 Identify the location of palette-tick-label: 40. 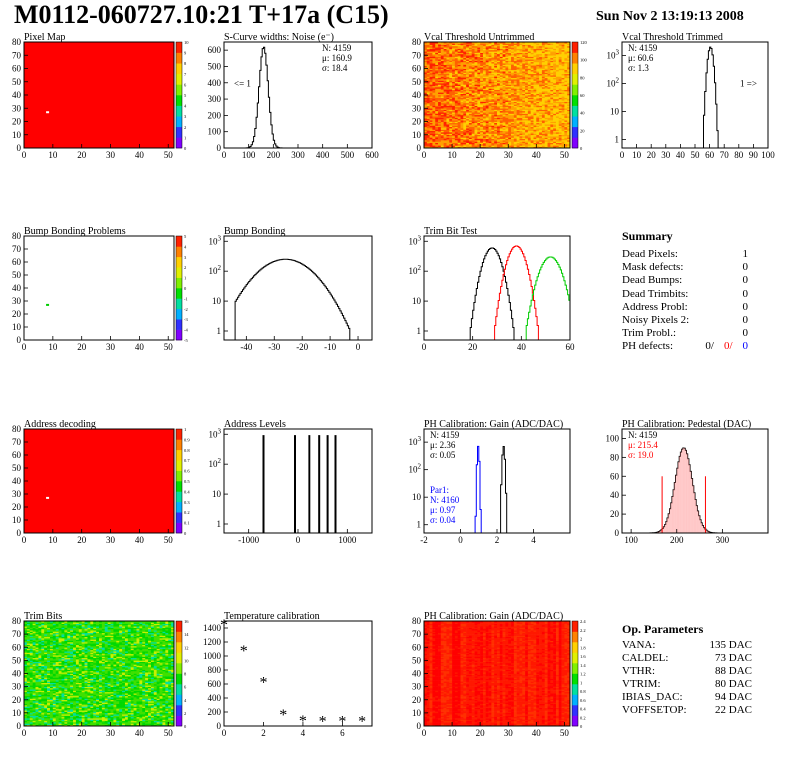
(582, 113).